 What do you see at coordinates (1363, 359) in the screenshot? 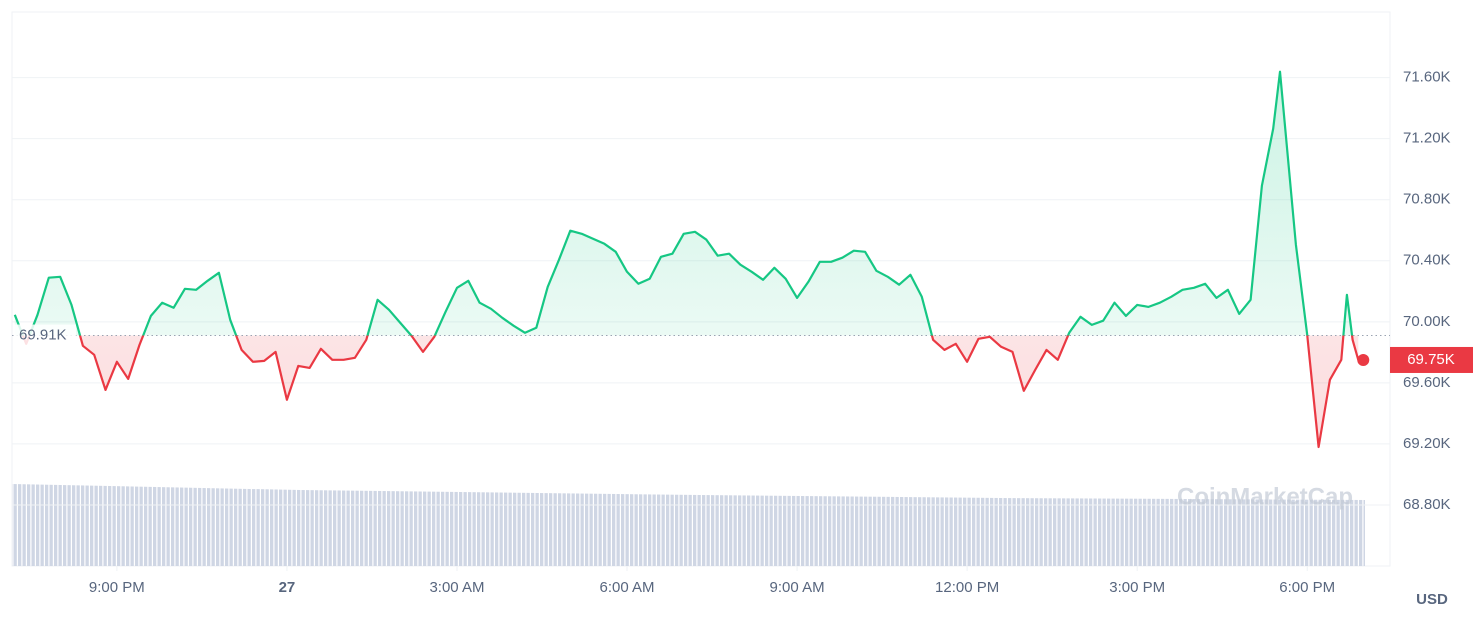
I see `current-dot` at bounding box center [1363, 359].